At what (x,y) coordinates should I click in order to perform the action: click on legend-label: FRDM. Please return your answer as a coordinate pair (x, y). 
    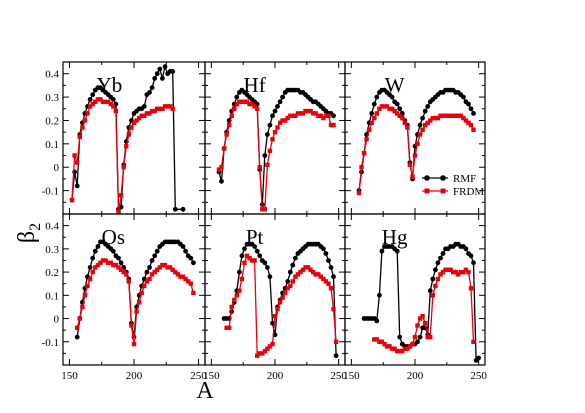
    Looking at the image, I should click on (468, 192).